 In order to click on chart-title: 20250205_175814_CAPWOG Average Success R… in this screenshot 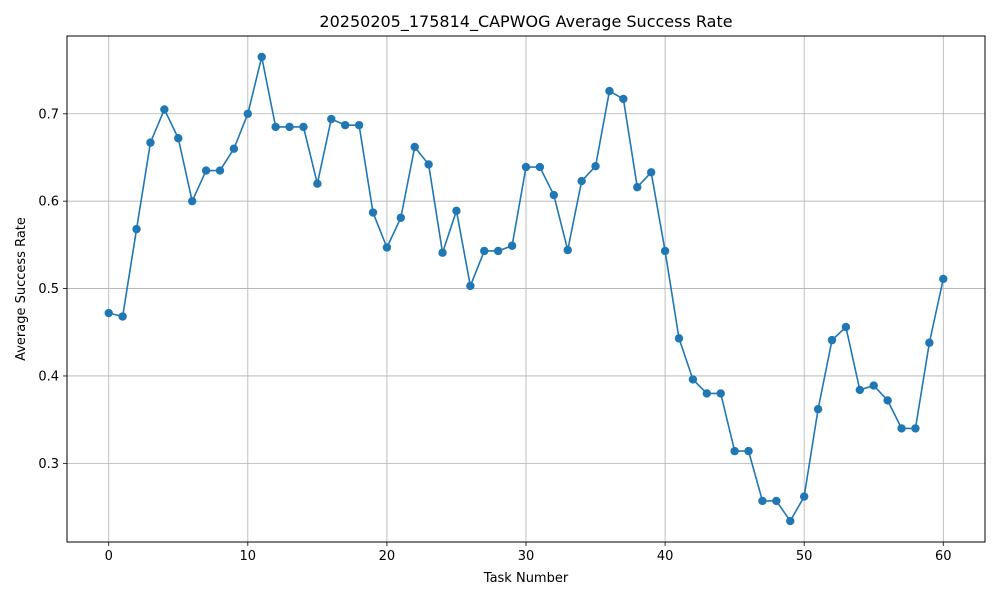, I will do `click(525, 22)`.